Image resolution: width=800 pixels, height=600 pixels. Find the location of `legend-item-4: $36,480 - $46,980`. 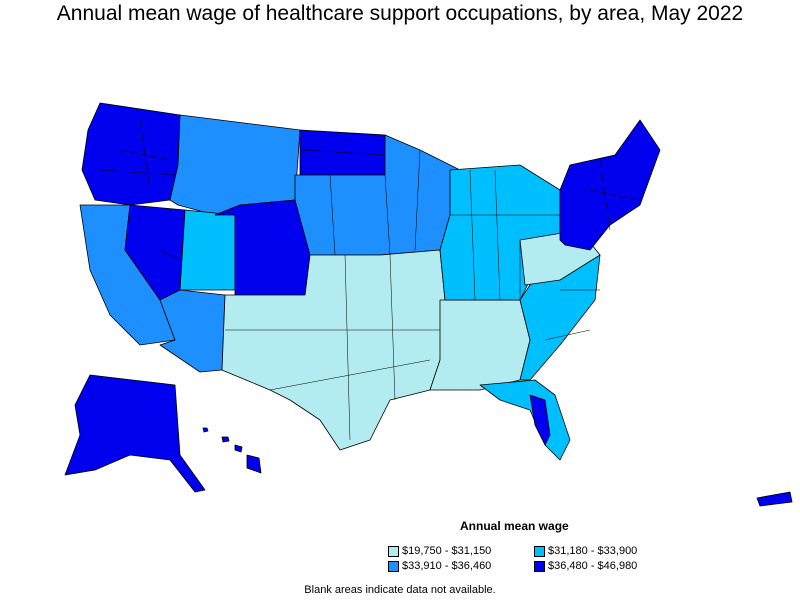

legend-item-4: $36,480 - $46,980 is located at coordinates (585, 566).